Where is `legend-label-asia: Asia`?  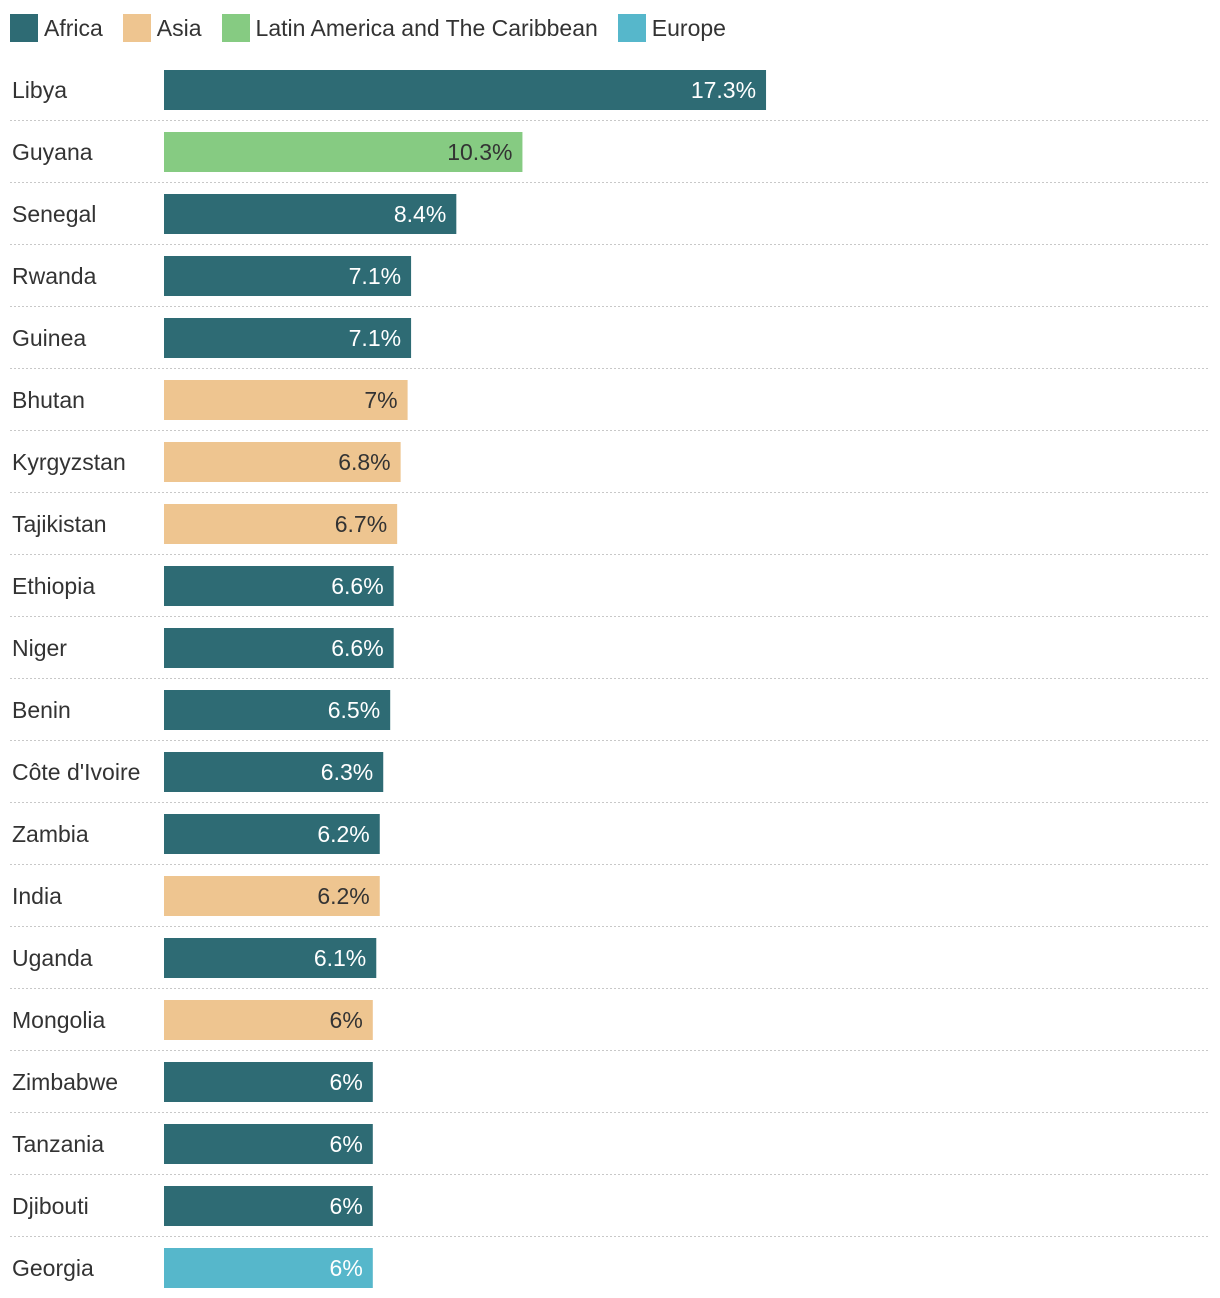 legend-label-asia: Asia is located at coordinates (179, 28).